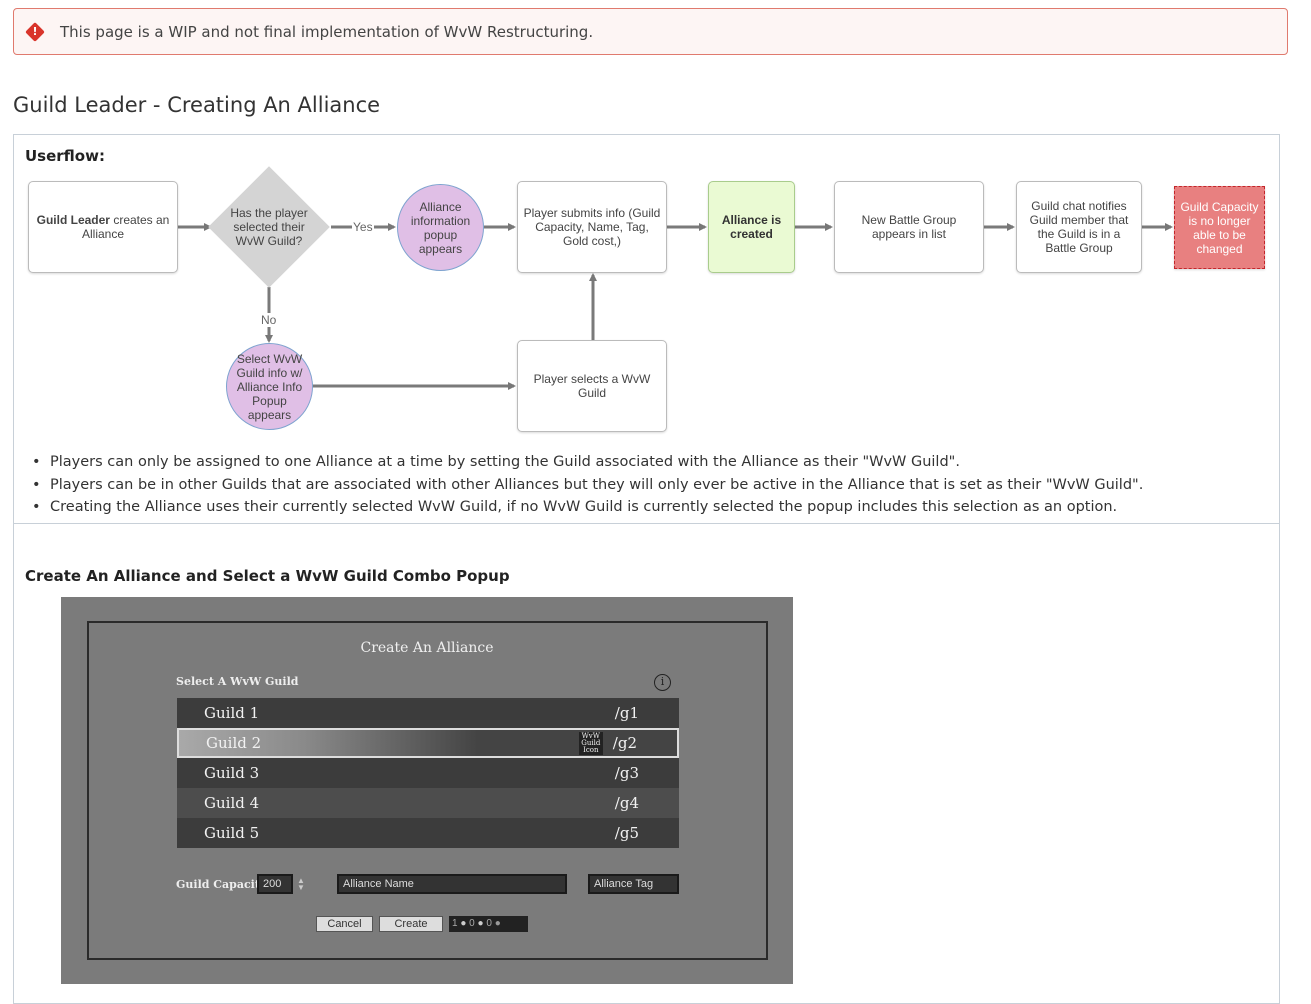 This screenshot has height=1004, width=1311. I want to click on gold-cost: 1 ● 0 ● 0 ●, so click(488, 924).